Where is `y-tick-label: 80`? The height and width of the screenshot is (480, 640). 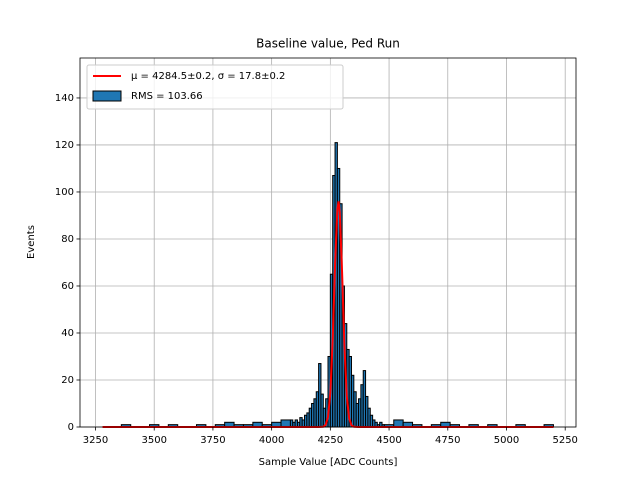 y-tick-label: 80 is located at coordinates (67, 239).